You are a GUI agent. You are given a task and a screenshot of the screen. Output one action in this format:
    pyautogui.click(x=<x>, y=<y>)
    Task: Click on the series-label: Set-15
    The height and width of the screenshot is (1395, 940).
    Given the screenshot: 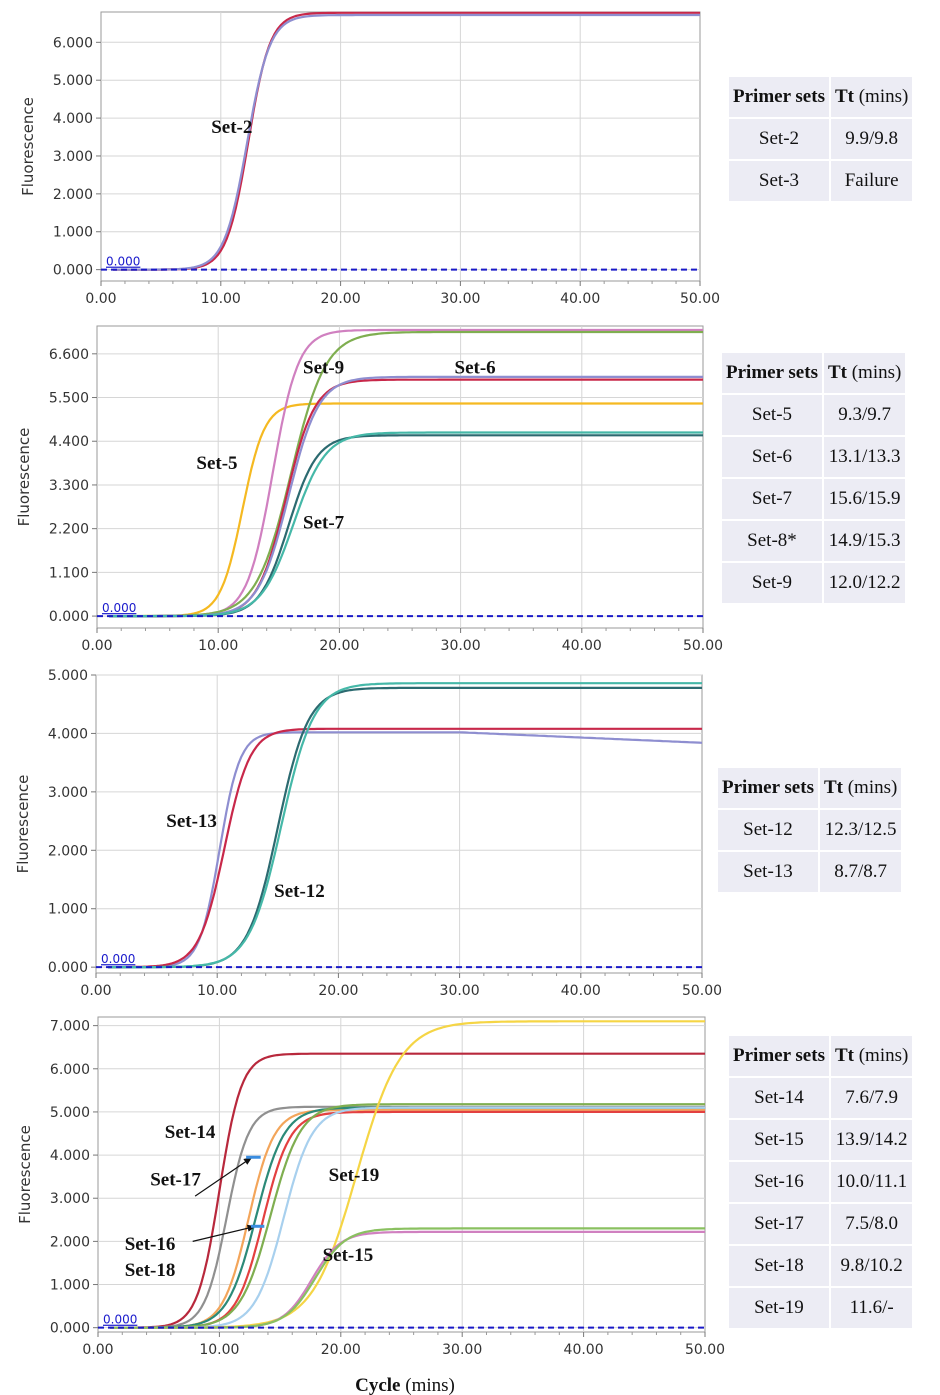 What is the action you would take?
    pyautogui.click(x=348, y=1255)
    